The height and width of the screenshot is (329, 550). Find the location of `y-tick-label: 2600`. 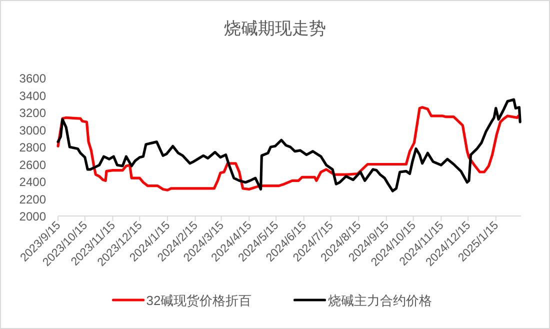

y-tick-label: 2600 is located at coordinates (32, 165).